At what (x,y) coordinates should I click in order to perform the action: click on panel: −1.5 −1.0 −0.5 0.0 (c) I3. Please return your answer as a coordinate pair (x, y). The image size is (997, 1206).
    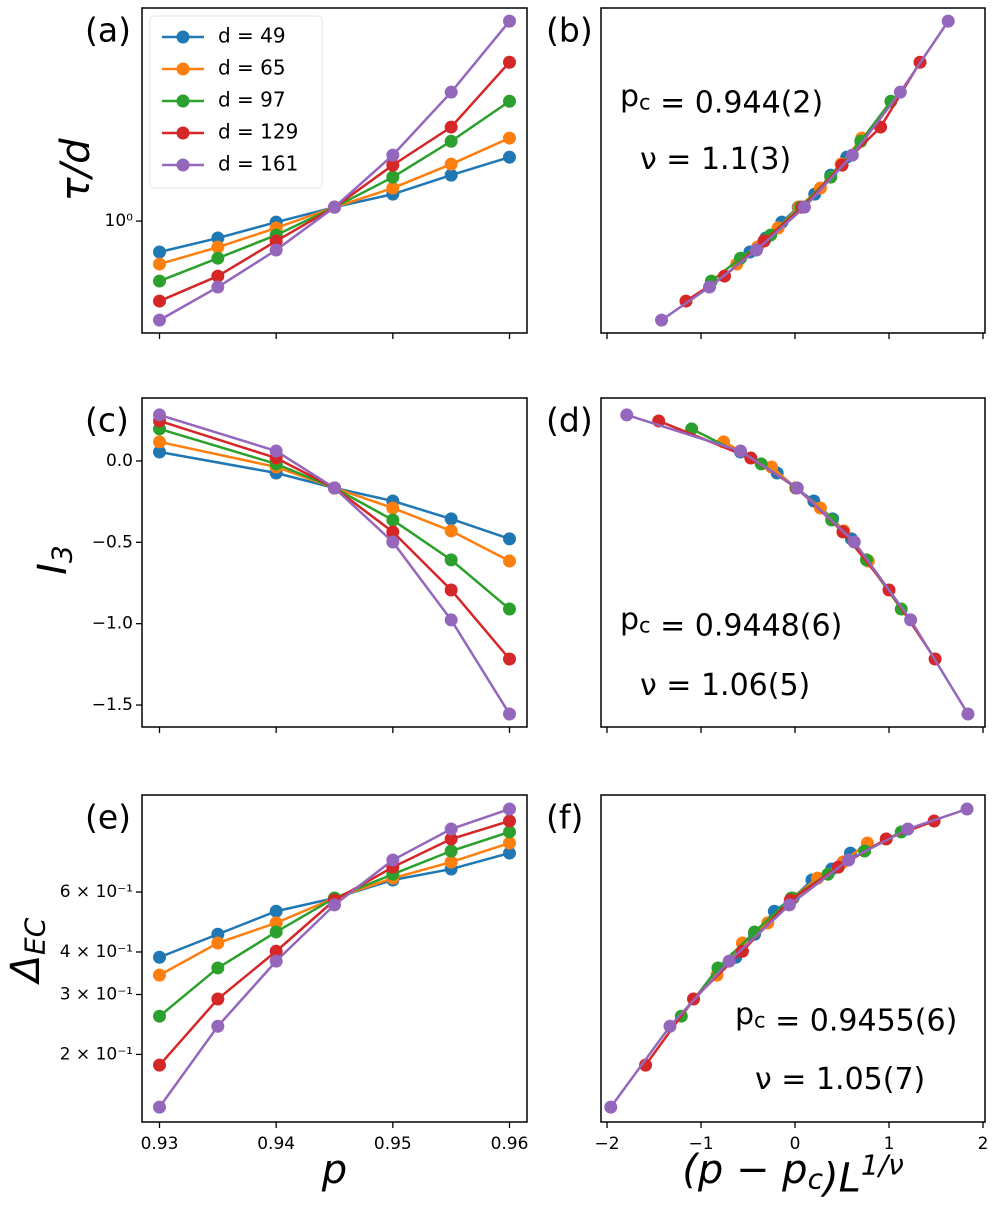
    Looking at the image, I should click on (279, 565).